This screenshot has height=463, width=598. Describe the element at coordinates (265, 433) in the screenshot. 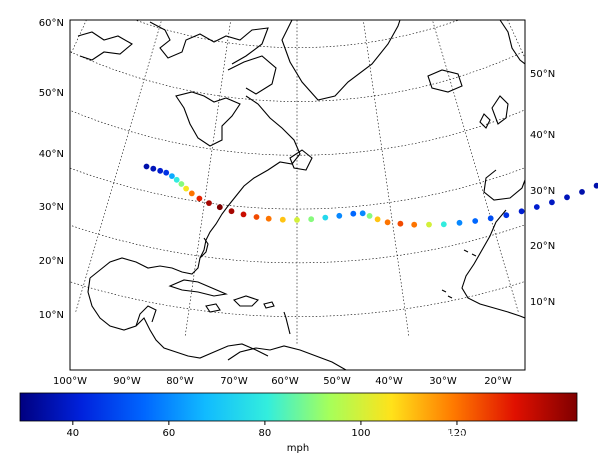

I see `colorbar-tick-label-80: 80` at that location.